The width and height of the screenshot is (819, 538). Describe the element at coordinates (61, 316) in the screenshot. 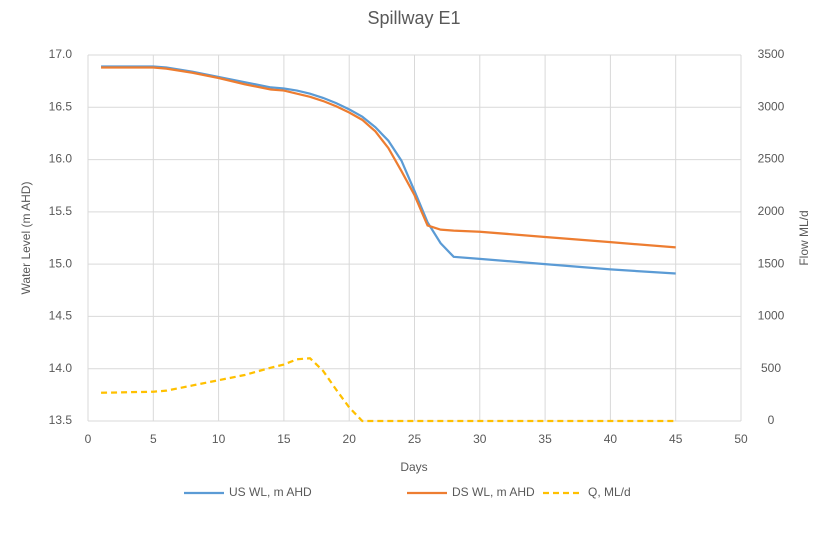

I see `y-tick-label: 14.5` at that location.